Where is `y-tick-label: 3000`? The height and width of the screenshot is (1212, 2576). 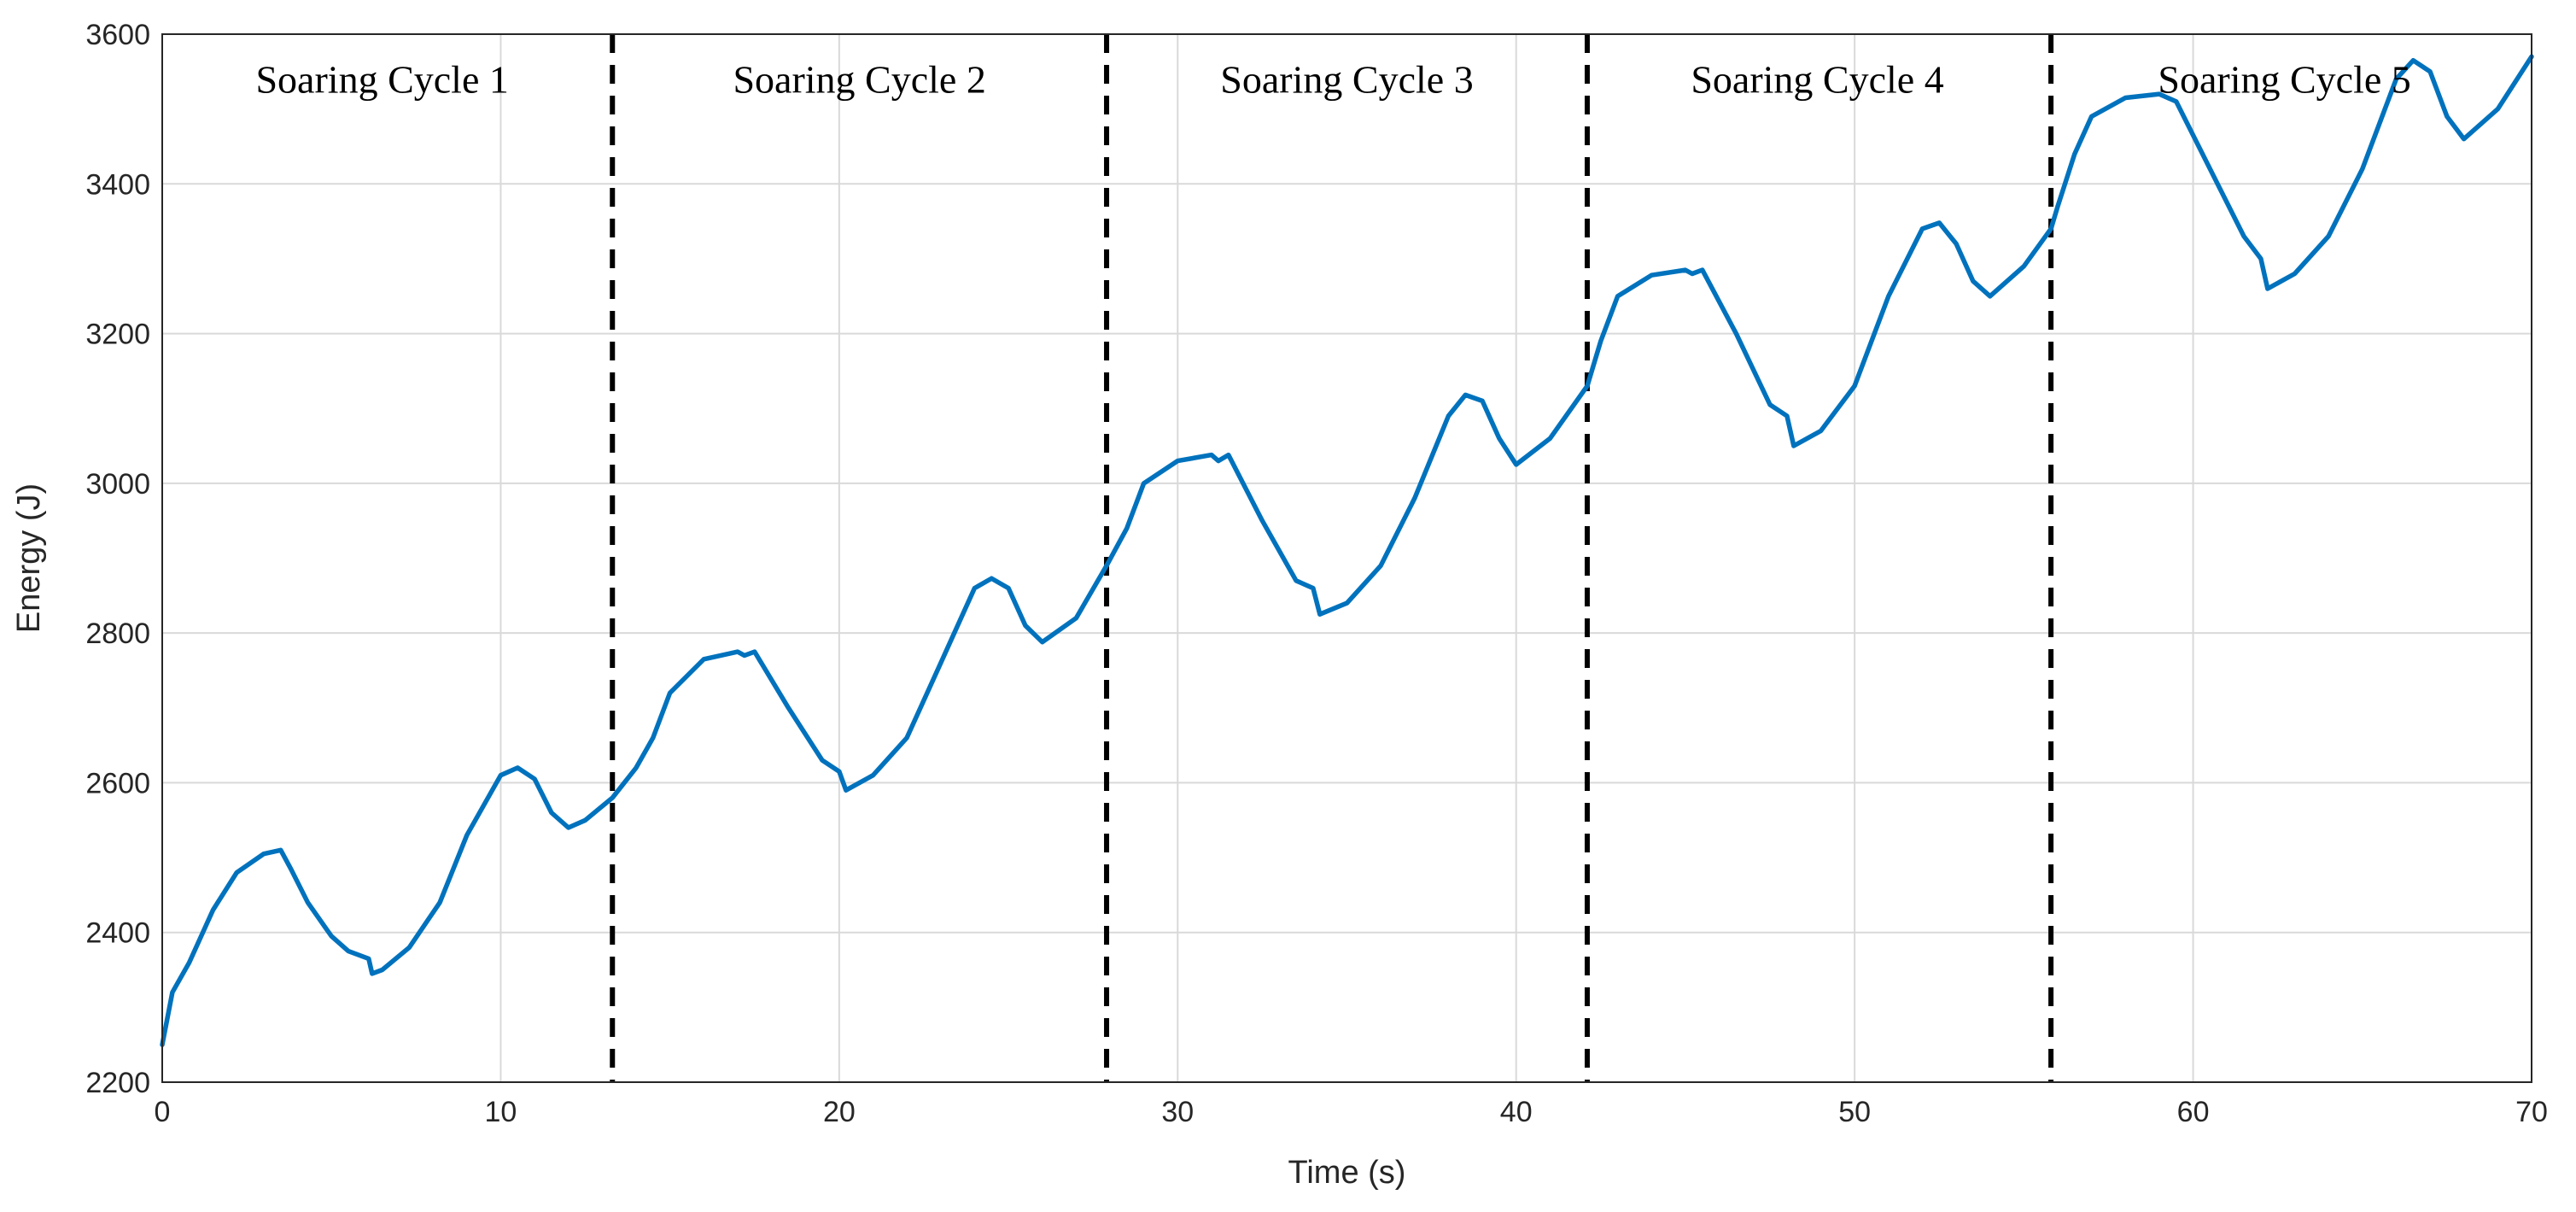
y-tick-label: 3000 is located at coordinates (117, 484).